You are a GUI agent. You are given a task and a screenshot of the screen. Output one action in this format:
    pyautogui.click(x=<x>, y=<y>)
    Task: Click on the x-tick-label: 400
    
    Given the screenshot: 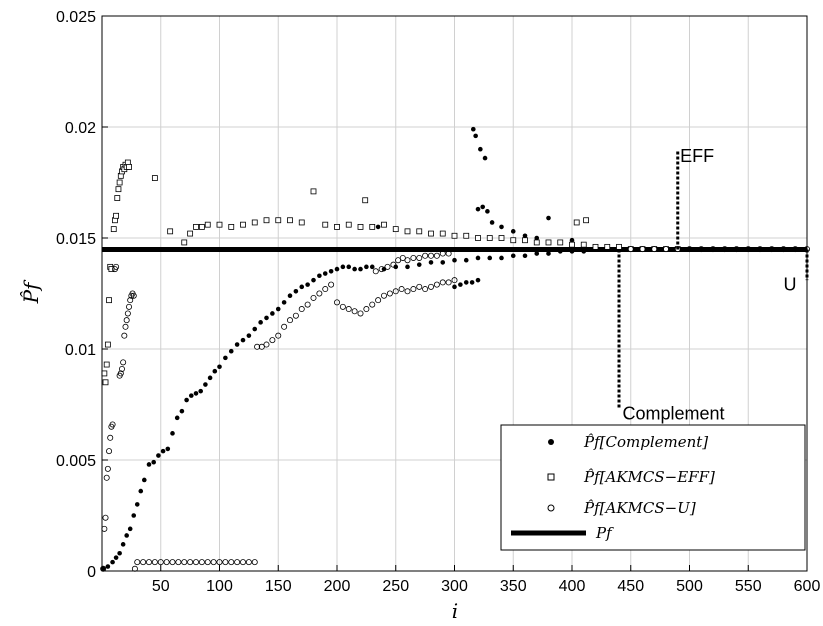 What is the action you would take?
    pyautogui.click(x=572, y=586)
    